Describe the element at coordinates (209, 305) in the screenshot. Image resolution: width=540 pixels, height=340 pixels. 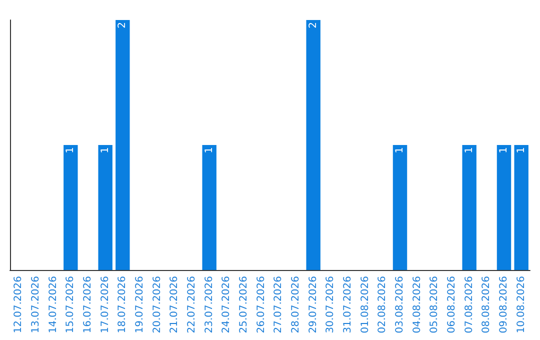
I see `x-tick-label: 23.07.2026` at that location.